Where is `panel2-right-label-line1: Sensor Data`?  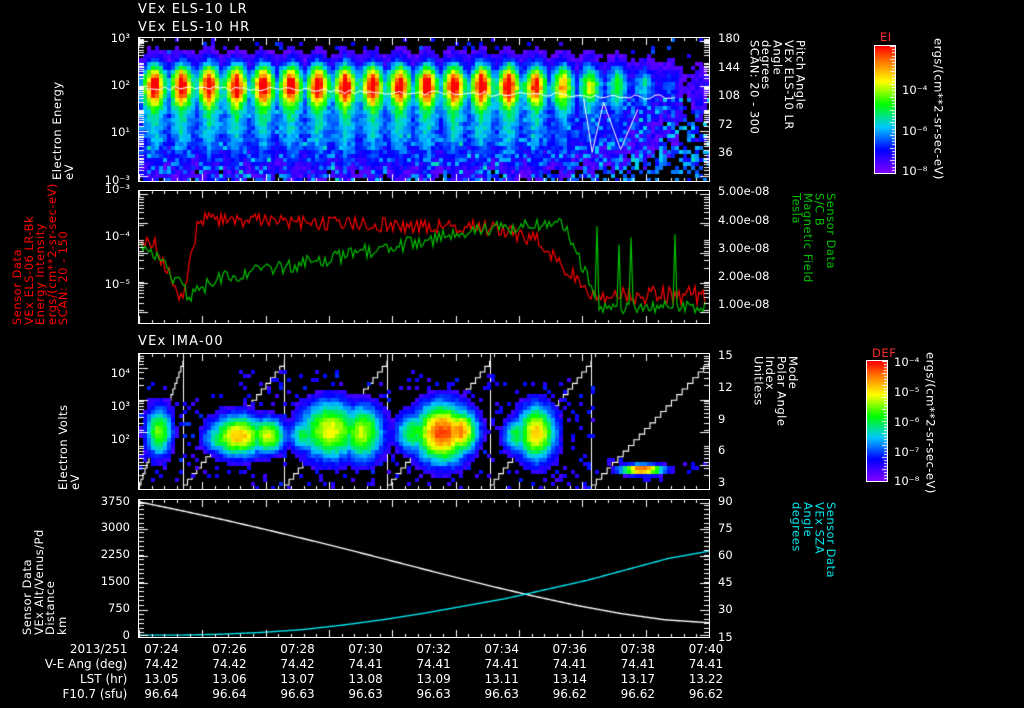
panel2-right-label-line1: Sensor Data is located at coordinates (831, 231).